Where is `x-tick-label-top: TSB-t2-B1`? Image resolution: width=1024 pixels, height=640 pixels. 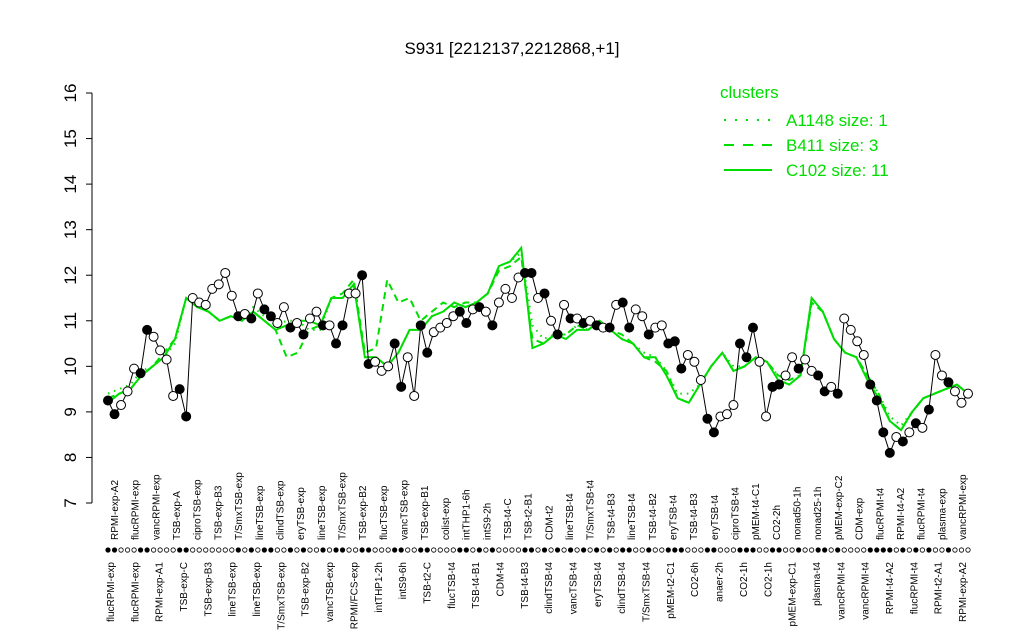 x-tick-label-top: TSB-t2-B1 is located at coordinates (529, 516).